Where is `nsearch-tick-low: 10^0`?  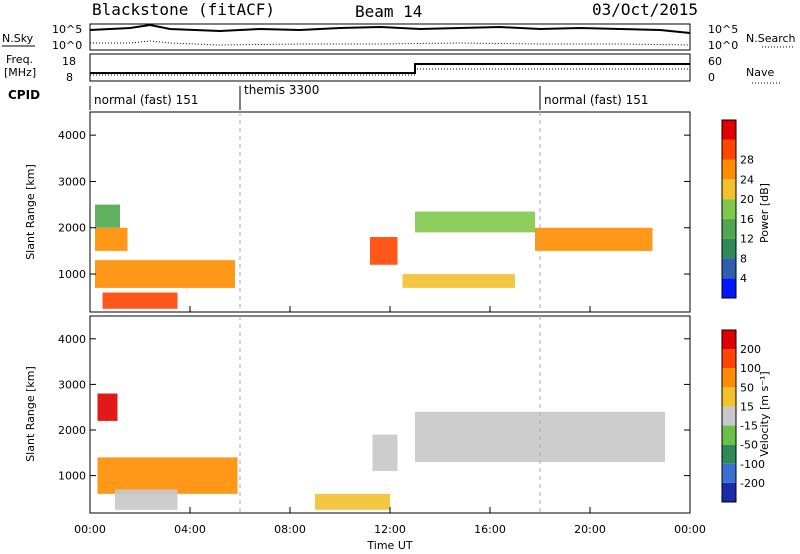 nsearch-tick-low: 10^0 is located at coordinates (723, 45).